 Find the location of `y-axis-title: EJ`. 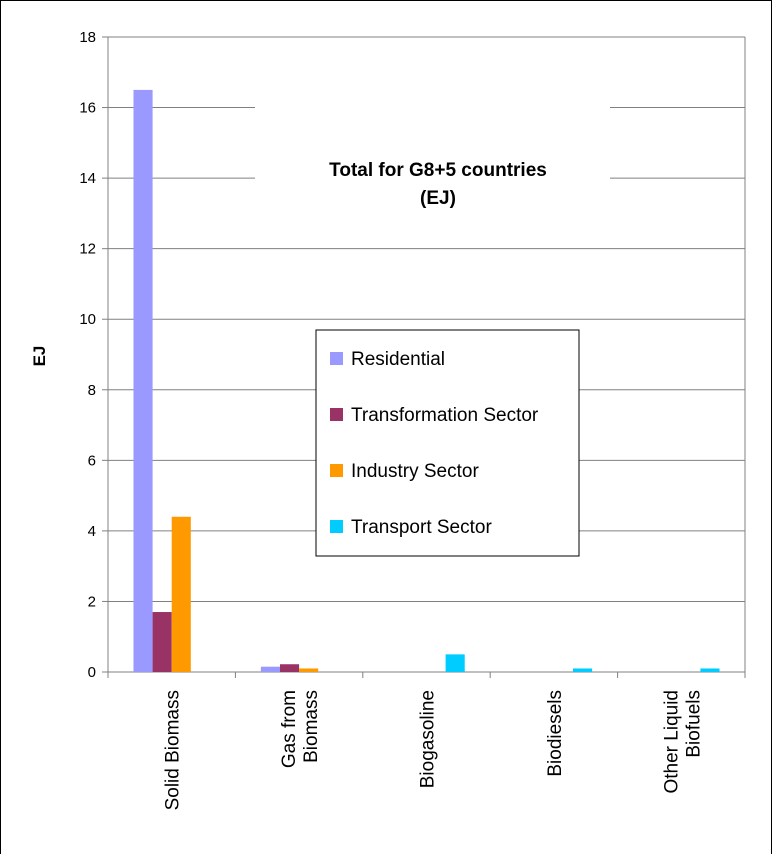

y-axis-title: EJ is located at coordinates (39, 356).